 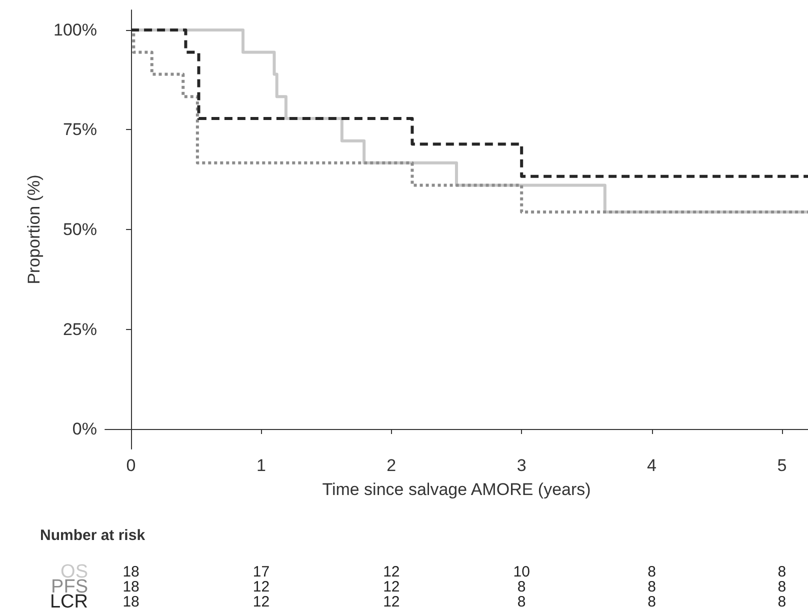 What do you see at coordinates (391, 465) in the screenshot?
I see `x-tick-label: 2` at bounding box center [391, 465].